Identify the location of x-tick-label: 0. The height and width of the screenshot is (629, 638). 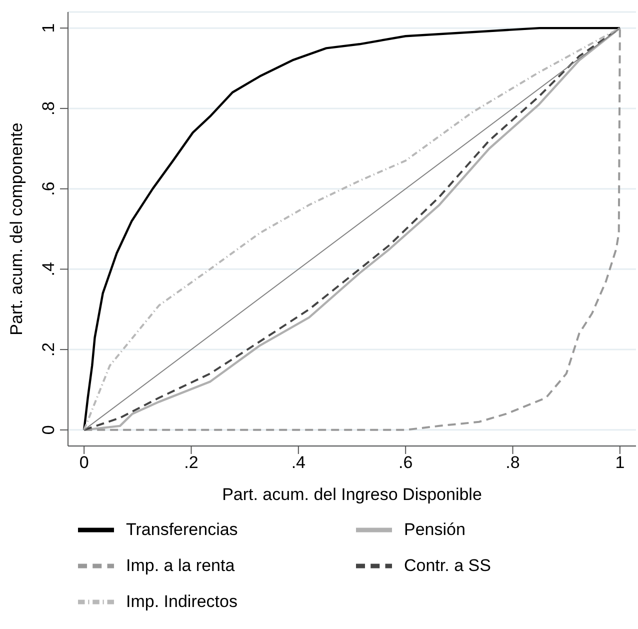
(84, 462).